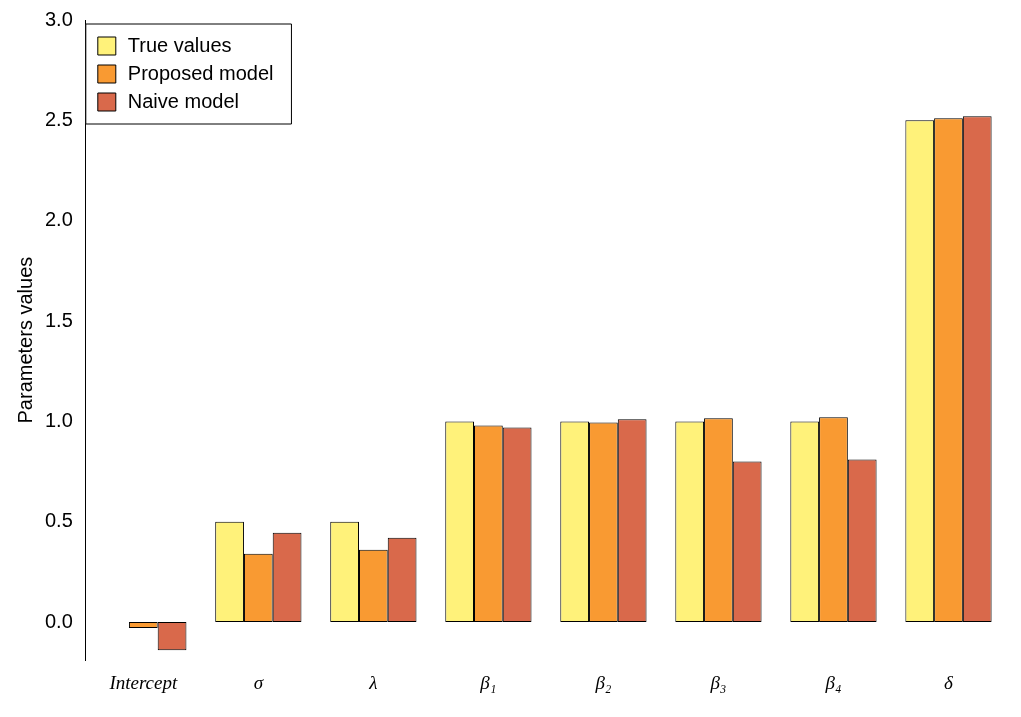 The image size is (1021, 717). Describe the element at coordinates (488, 682) in the screenshot. I see `x-tick-label: β₁` at that location.